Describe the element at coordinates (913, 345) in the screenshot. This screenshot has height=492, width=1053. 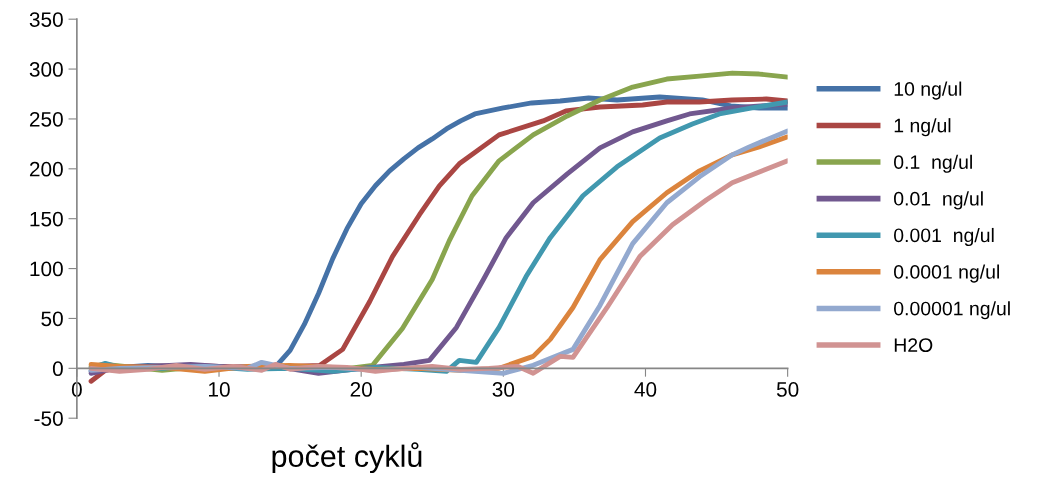
I see `legend-label: H2O` at that location.